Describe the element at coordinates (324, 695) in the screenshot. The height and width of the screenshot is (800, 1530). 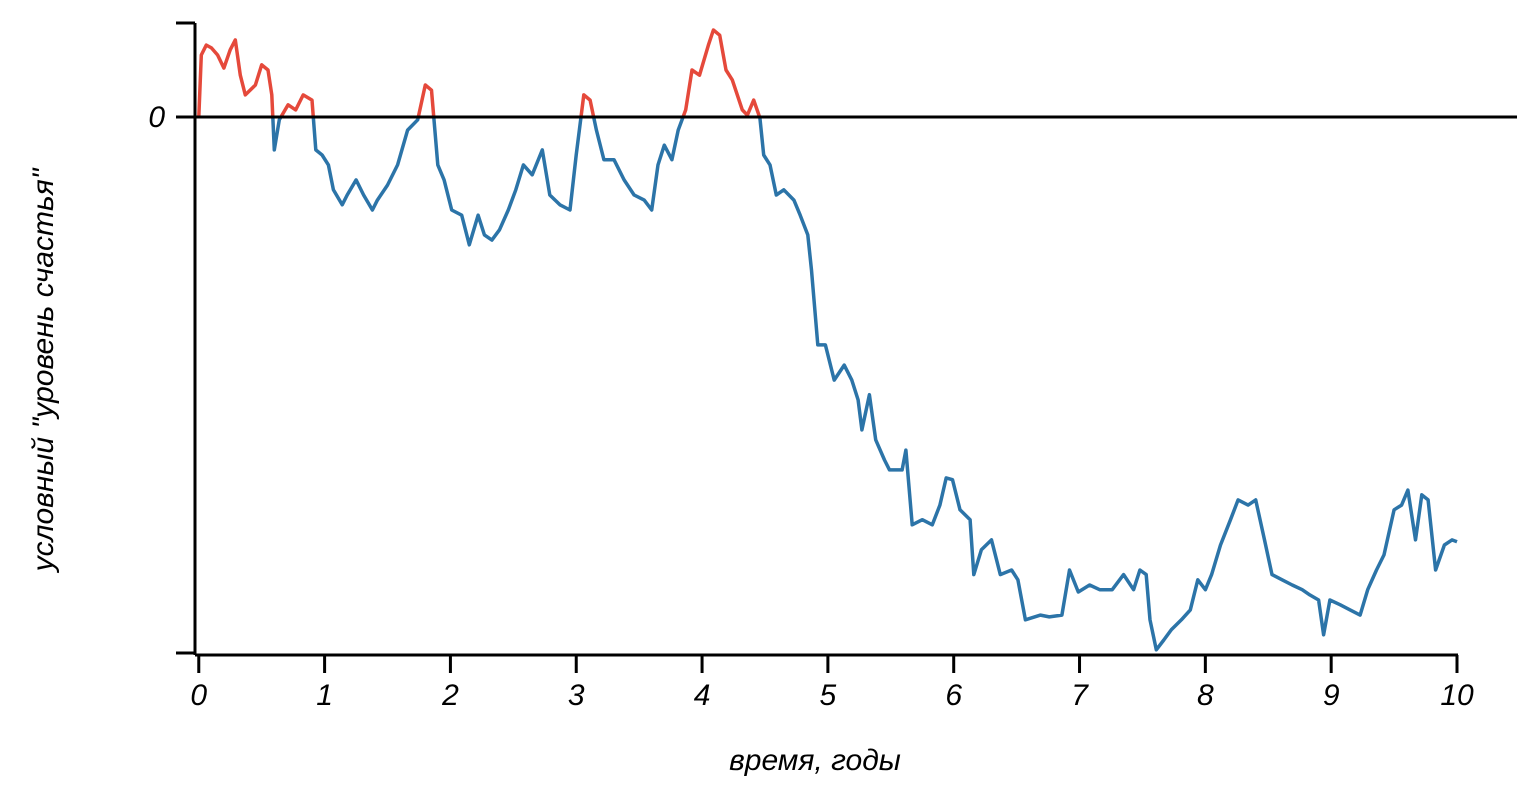
I see `x-tick-label: 1` at that location.